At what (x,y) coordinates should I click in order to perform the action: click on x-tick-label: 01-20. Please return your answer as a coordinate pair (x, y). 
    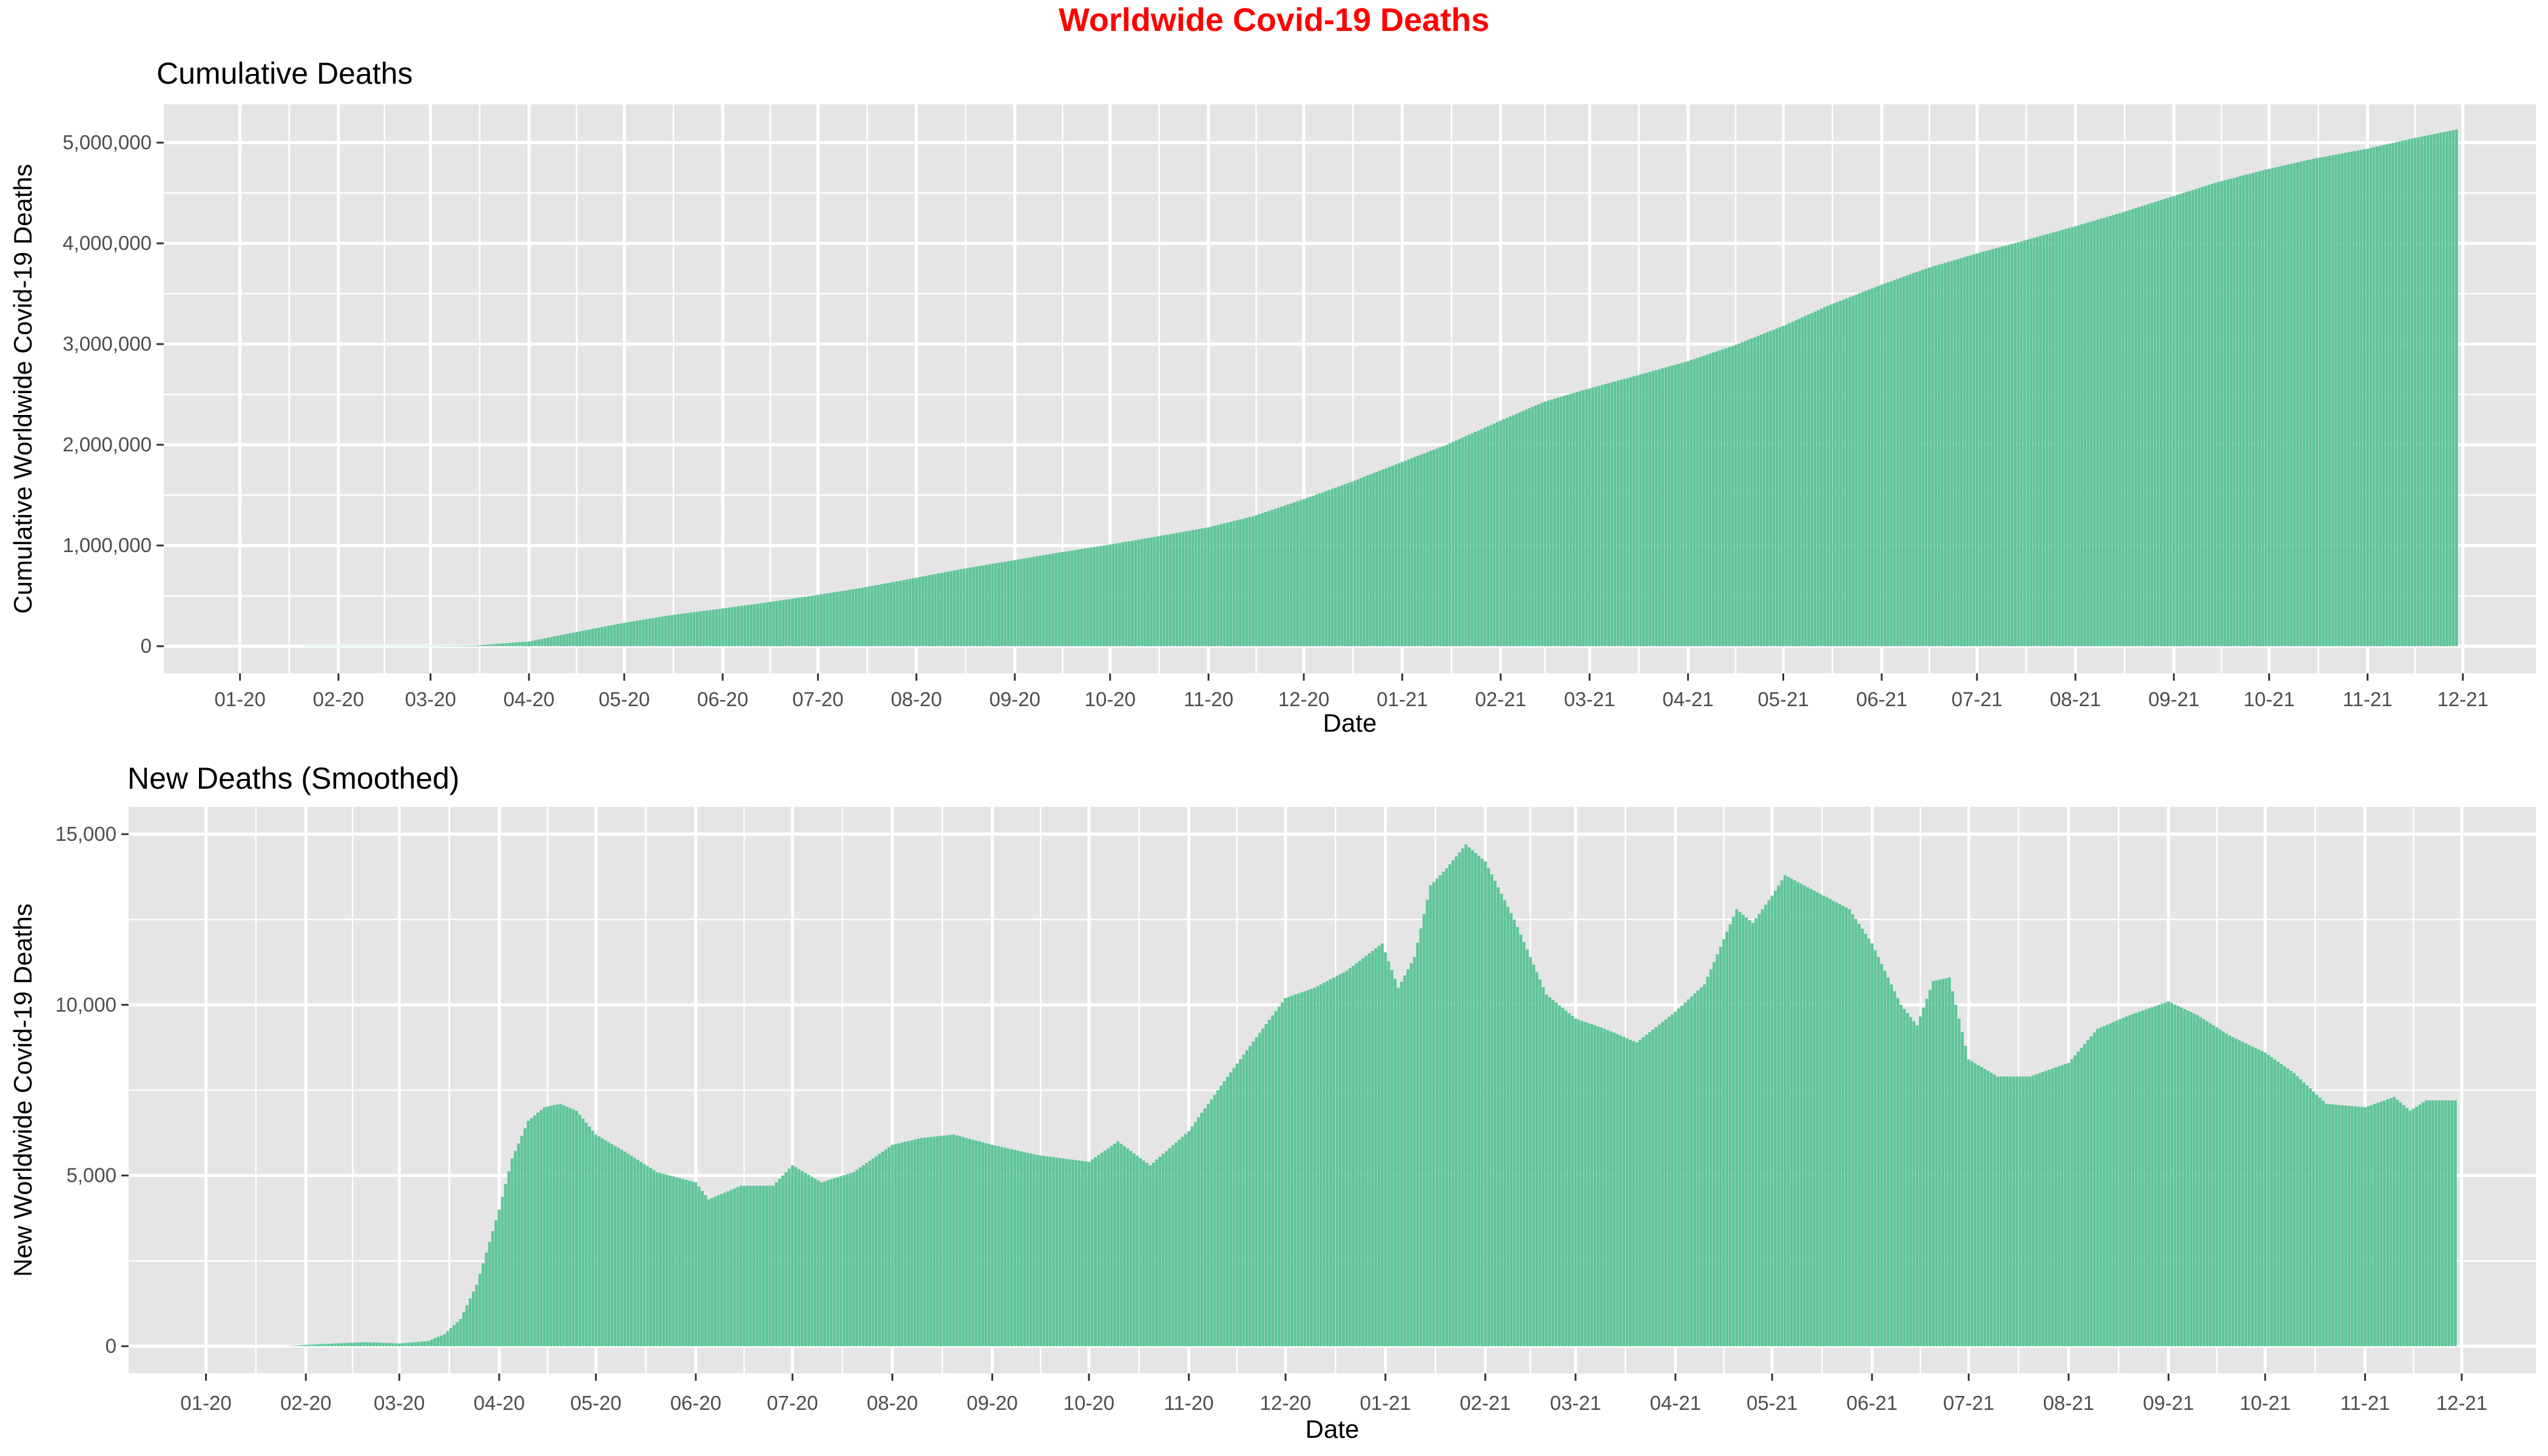
    Looking at the image, I should click on (205, 1403).